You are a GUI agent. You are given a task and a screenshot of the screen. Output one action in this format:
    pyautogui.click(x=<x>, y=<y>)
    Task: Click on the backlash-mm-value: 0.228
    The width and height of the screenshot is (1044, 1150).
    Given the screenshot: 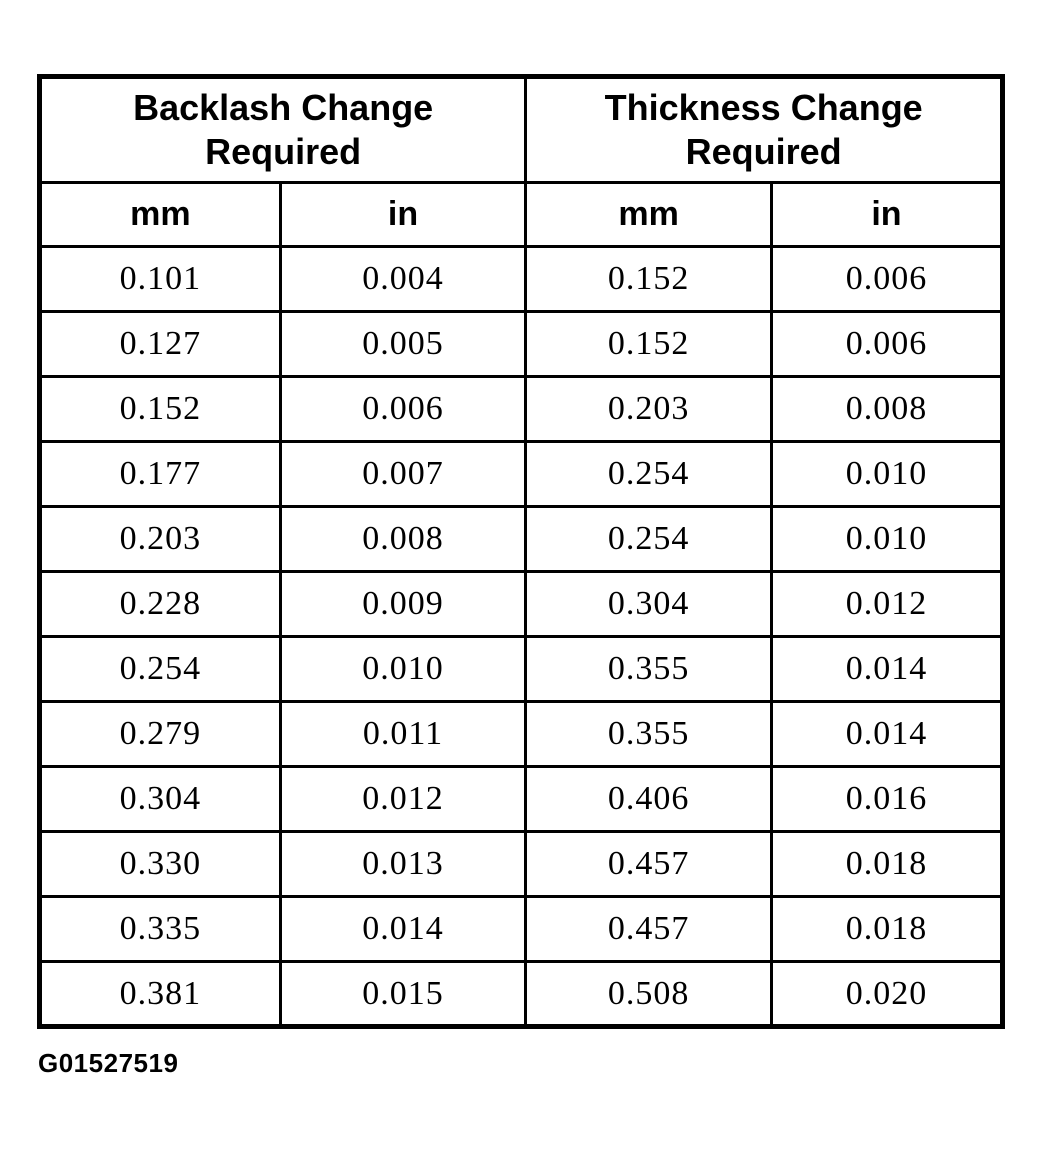 What is the action you would take?
    pyautogui.click(x=160, y=604)
    